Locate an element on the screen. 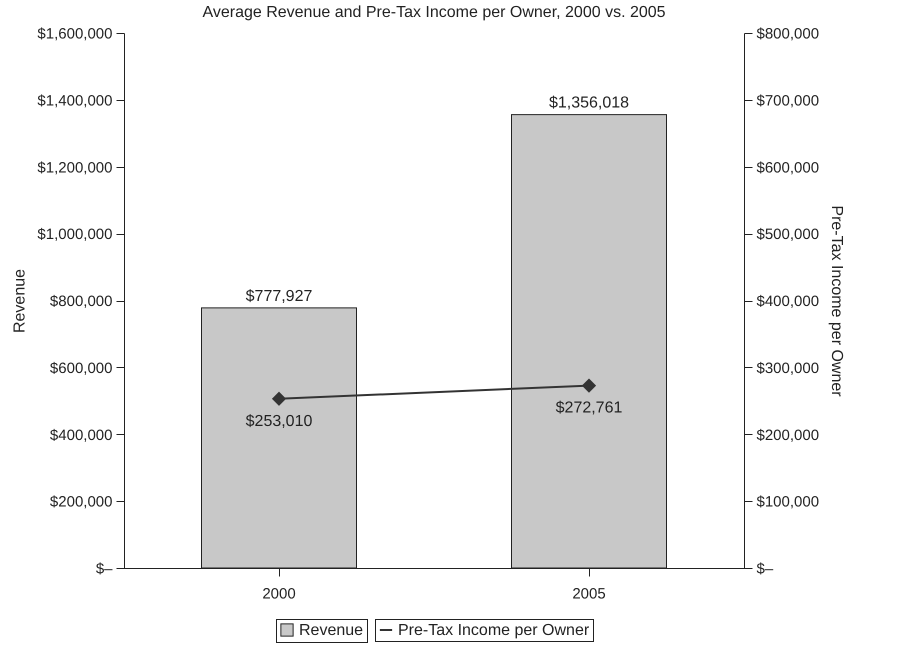 The image size is (921, 668). y-tick-label: $200,000 is located at coordinates (81, 502).